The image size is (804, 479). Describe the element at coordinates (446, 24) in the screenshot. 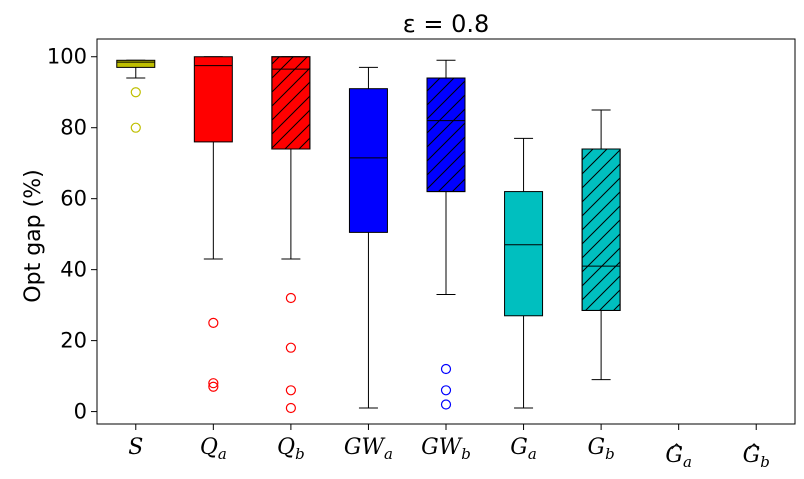

I see `chart-title: ε = 0.8` at that location.